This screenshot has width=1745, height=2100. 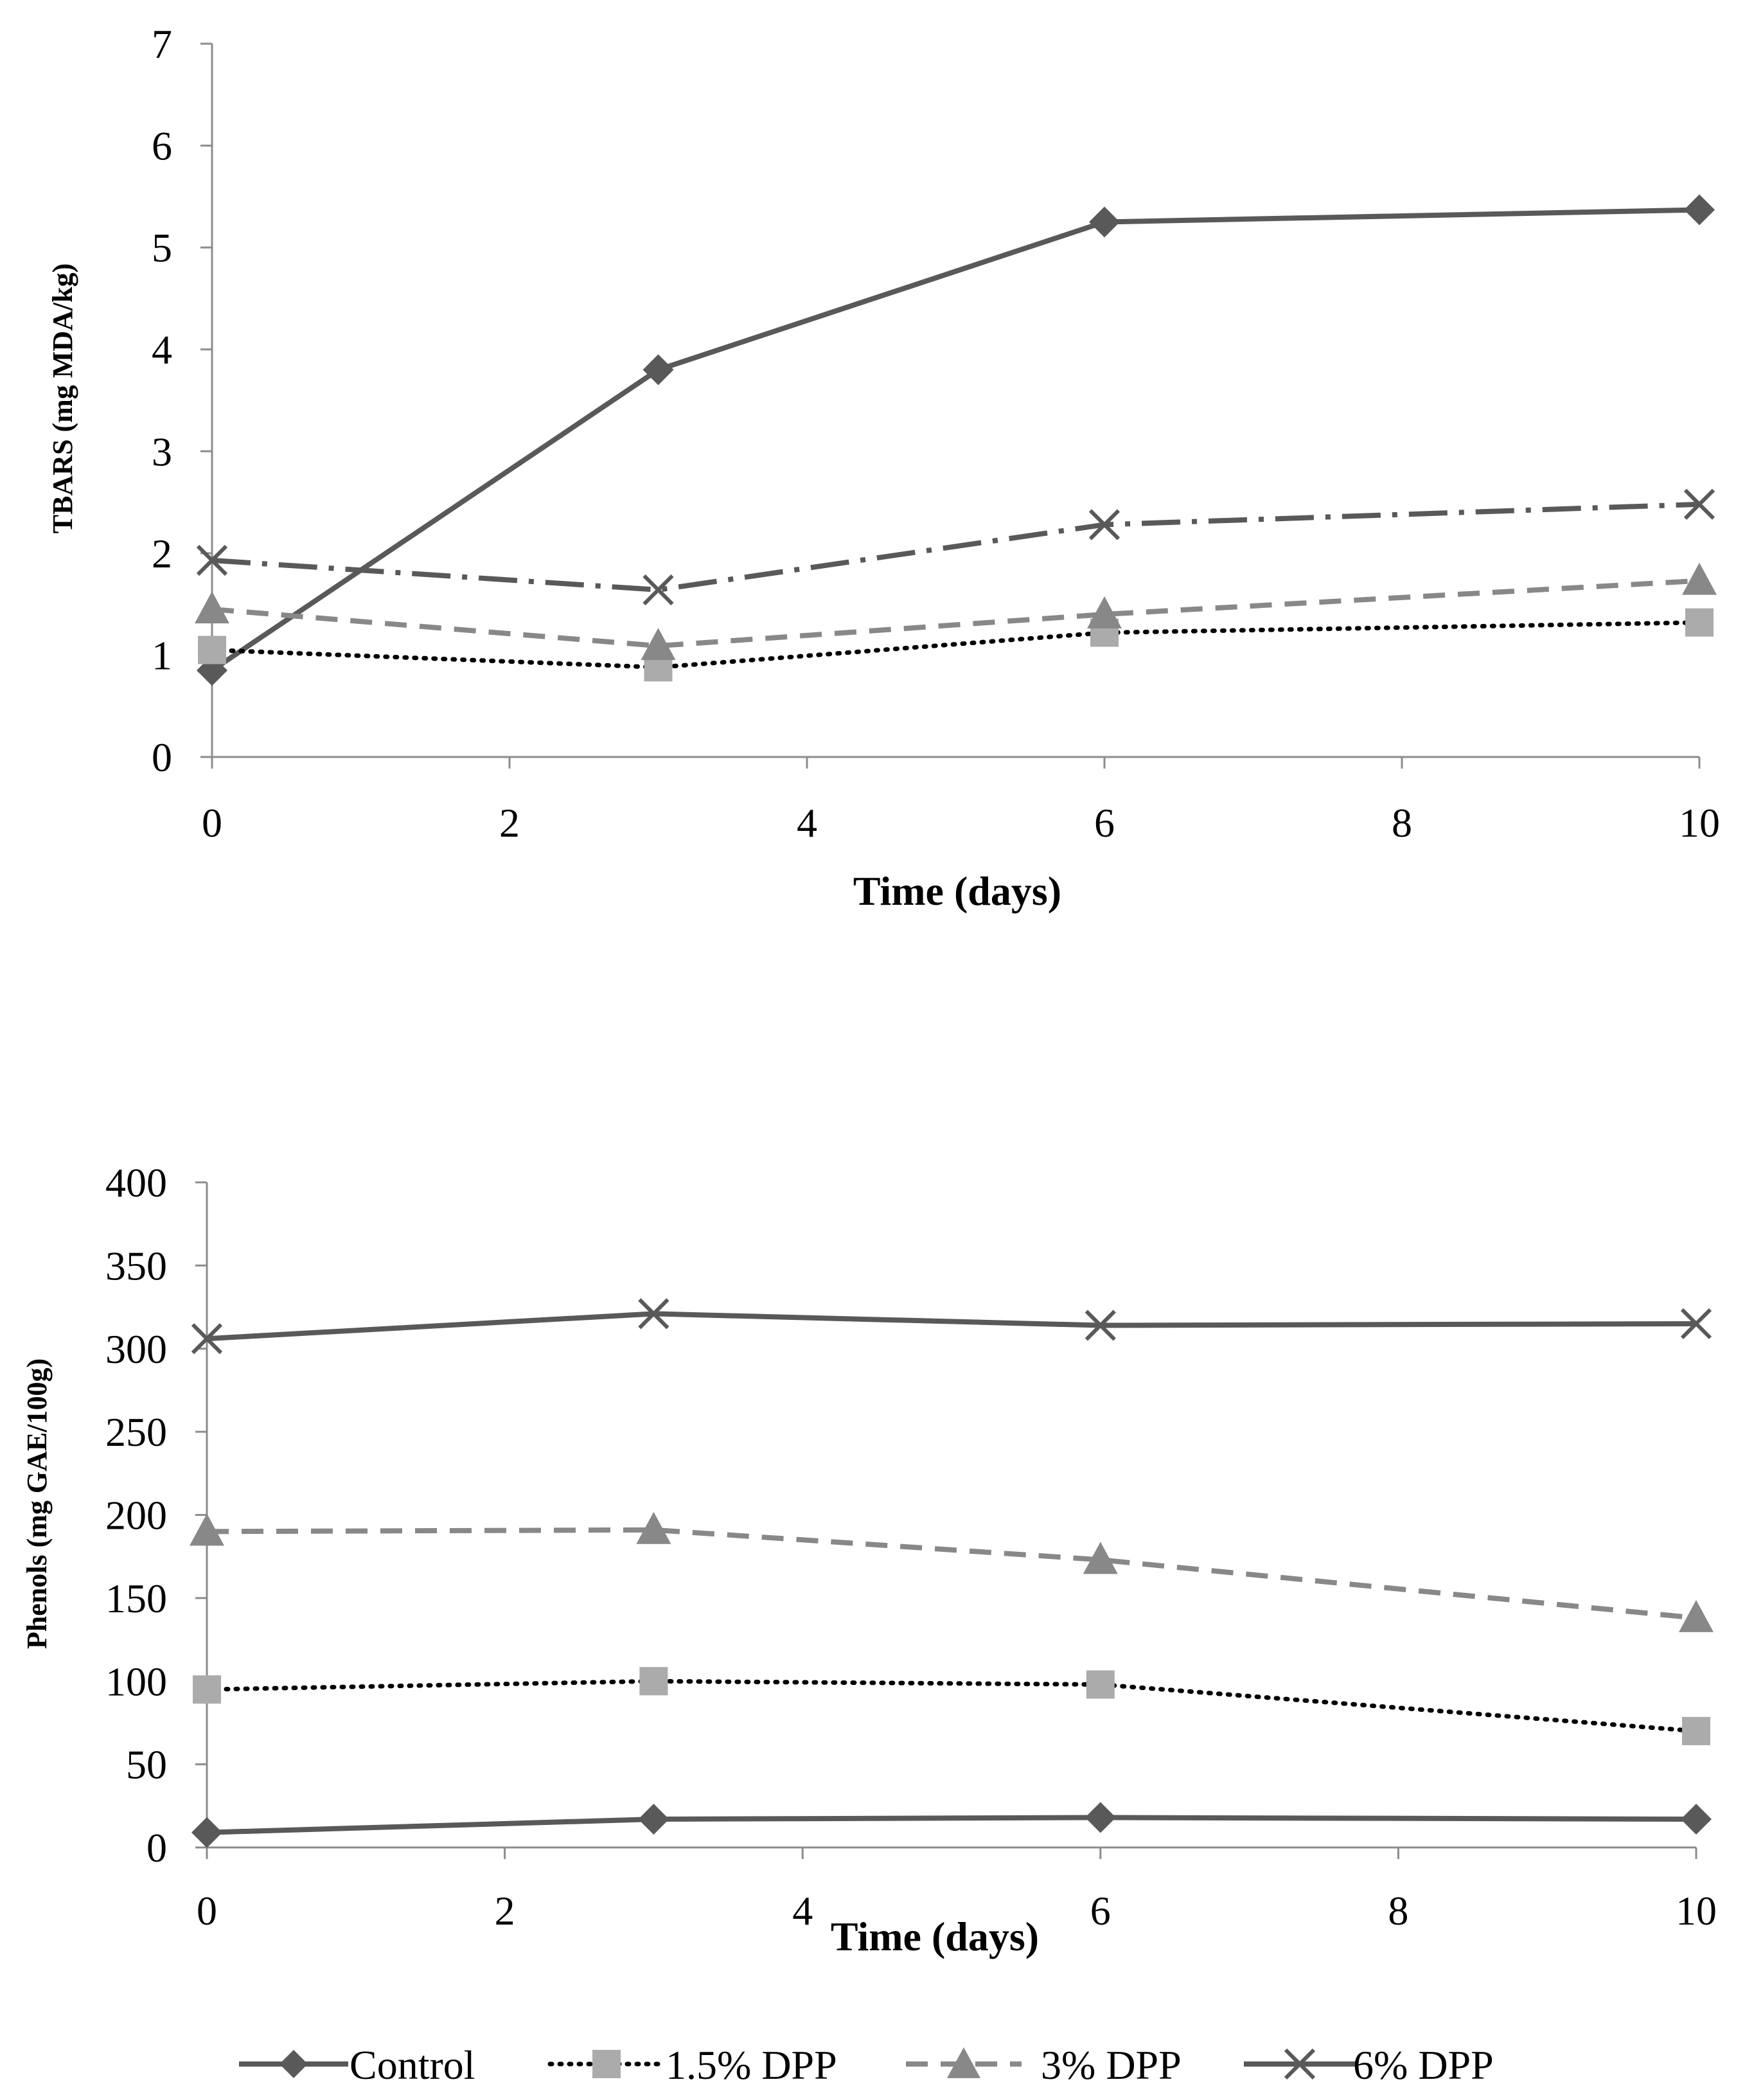 I want to click on phenols-y-tick-label: 0, so click(x=157, y=1848).